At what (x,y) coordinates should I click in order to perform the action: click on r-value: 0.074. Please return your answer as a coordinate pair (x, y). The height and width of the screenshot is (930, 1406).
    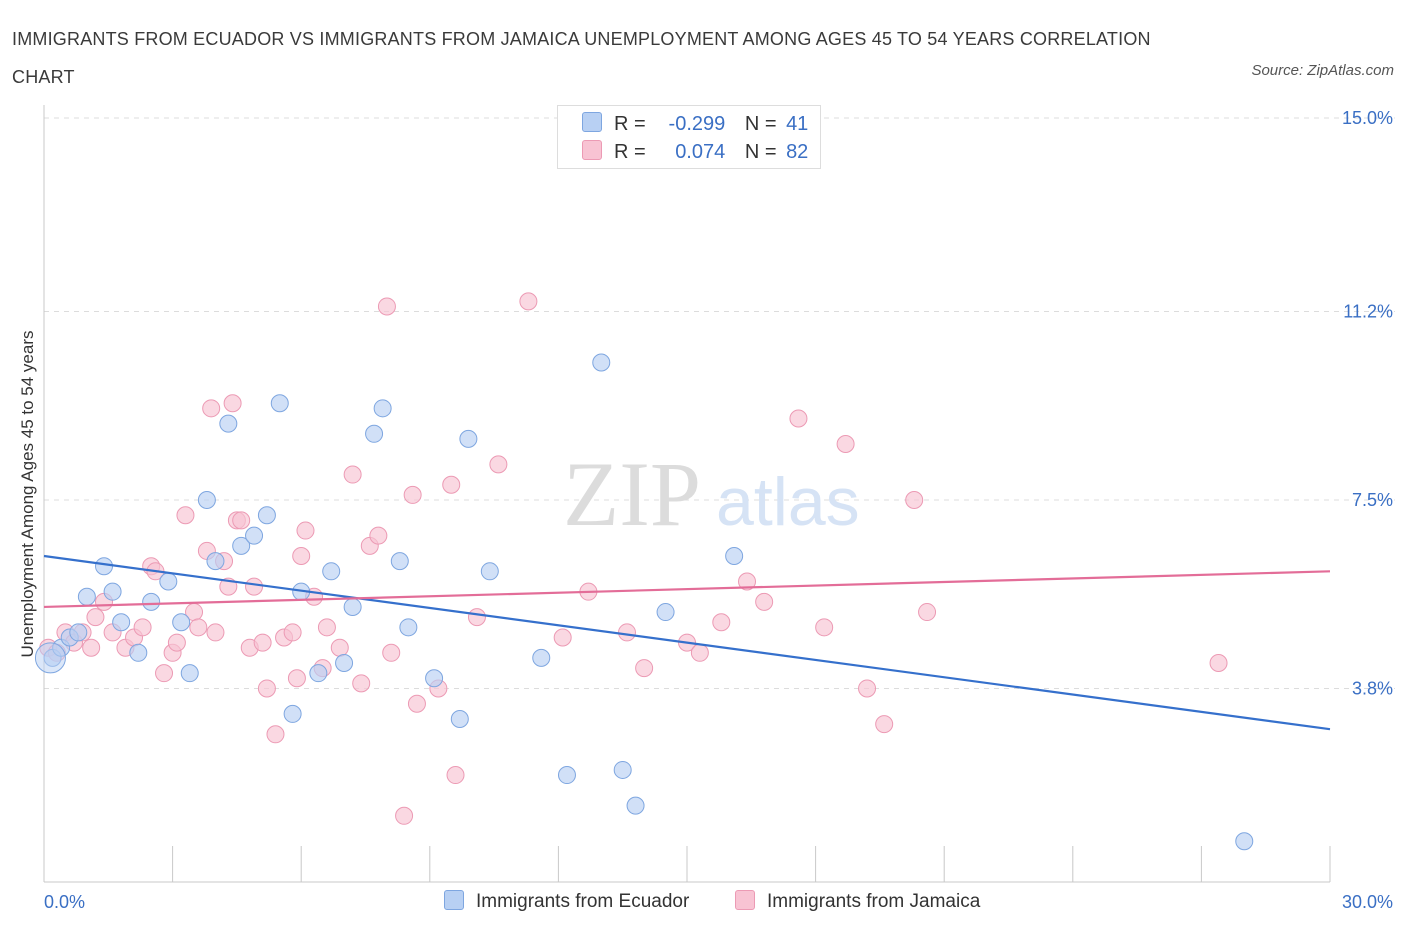
    Looking at the image, I should click on (700, 152).